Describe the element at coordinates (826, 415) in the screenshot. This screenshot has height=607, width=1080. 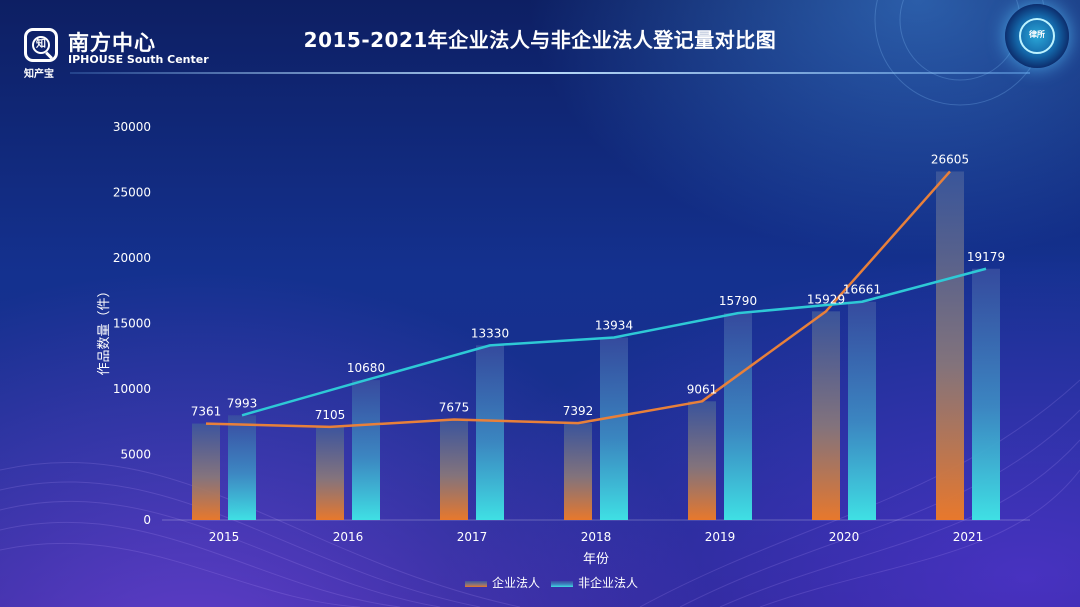
I see `bar-enterprise-2020` at that location.